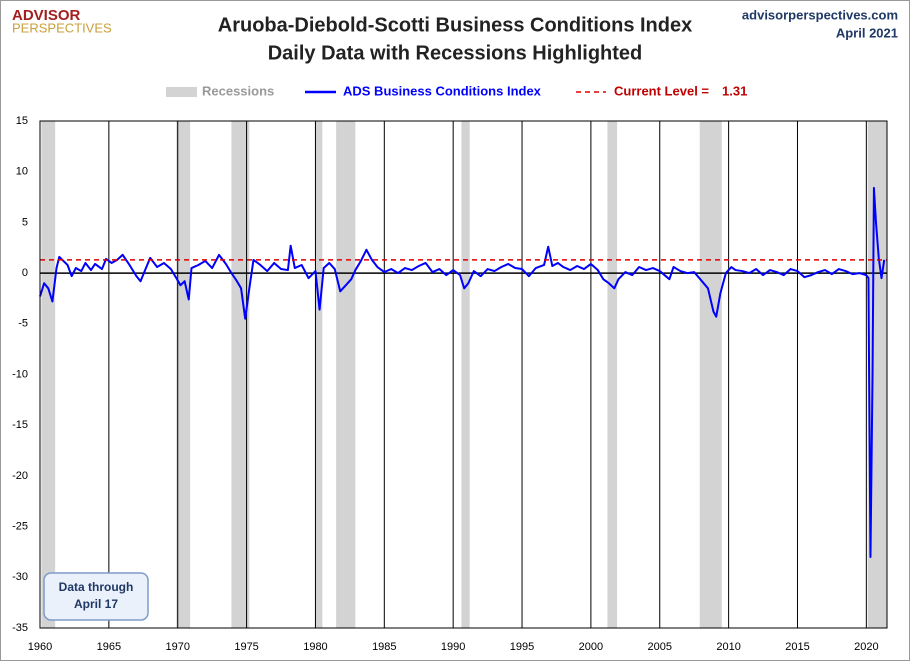 The height and width of the screenshot is (666, 910). Describe the element at coordinates (22, 172) in the screenshot. I see `y-tick-label: 10` at that location.